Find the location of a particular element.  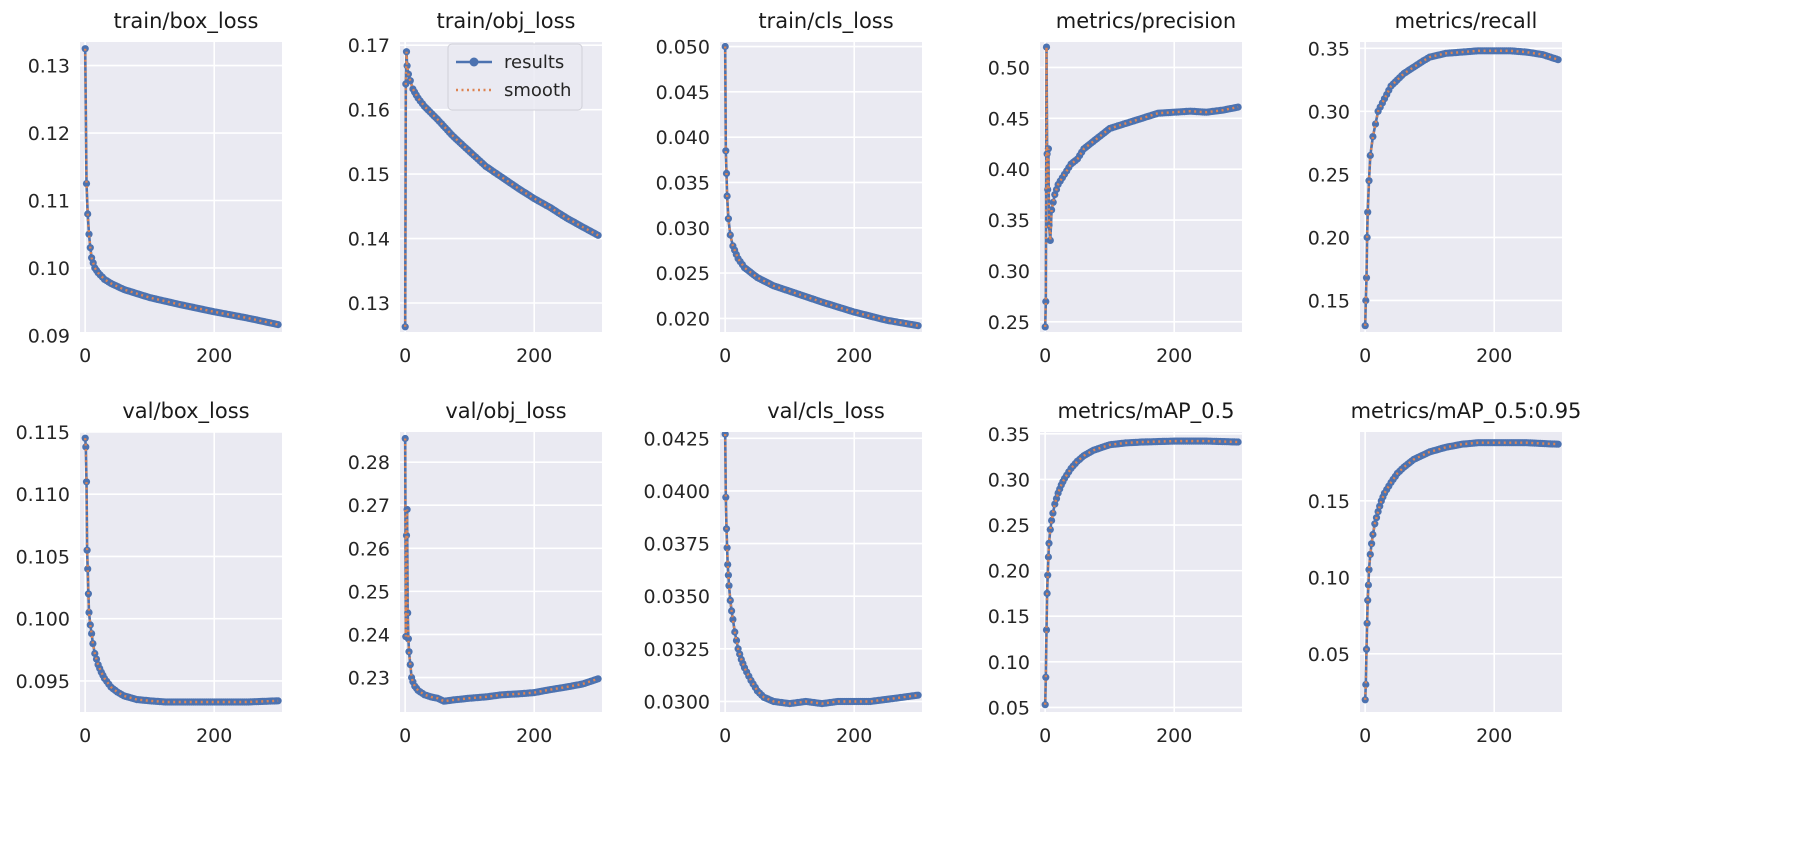

chart-train-box-loss-y-tick-label: 0.11 is located at coordinates (49, 201).